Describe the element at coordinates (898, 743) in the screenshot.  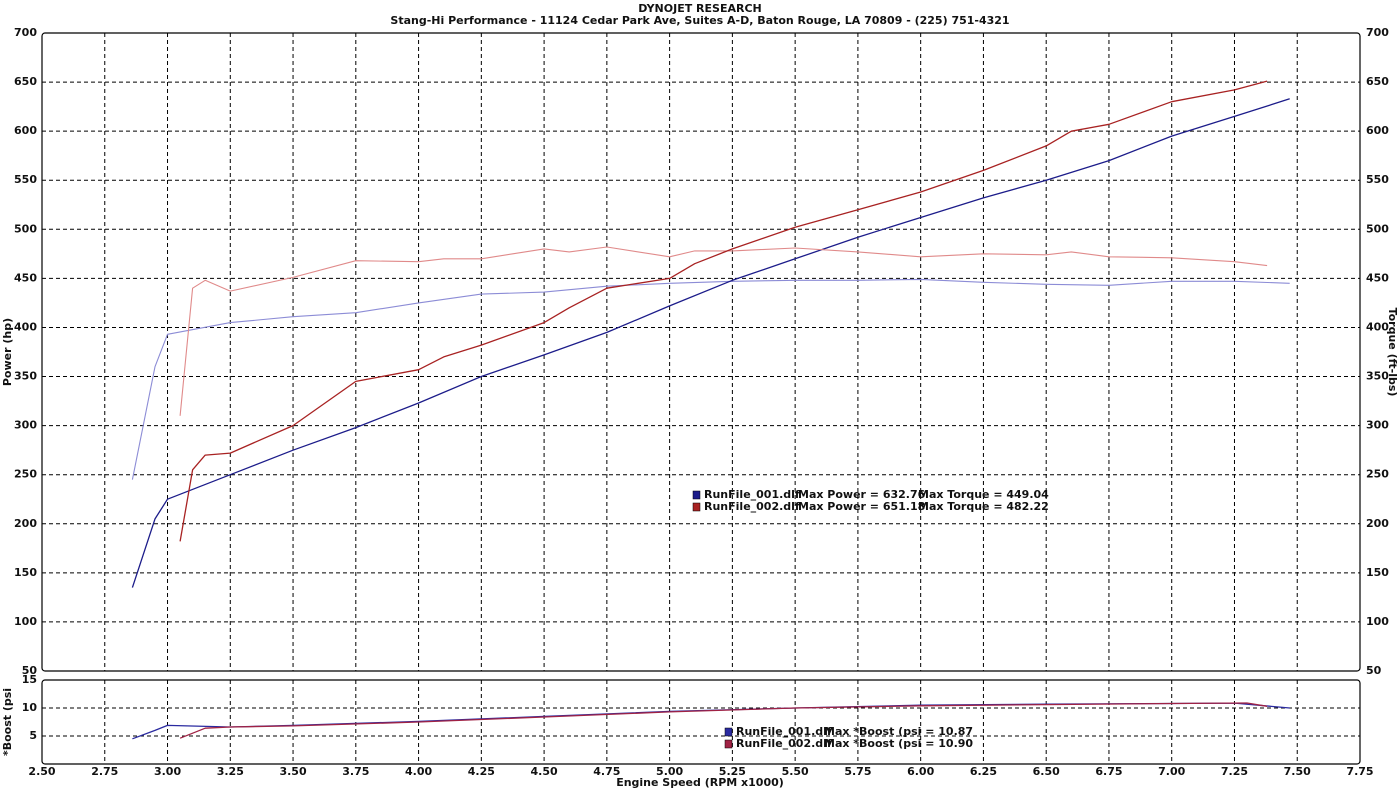
I see `legend-stat: Max *Boost (psi = 10.90` at that location.